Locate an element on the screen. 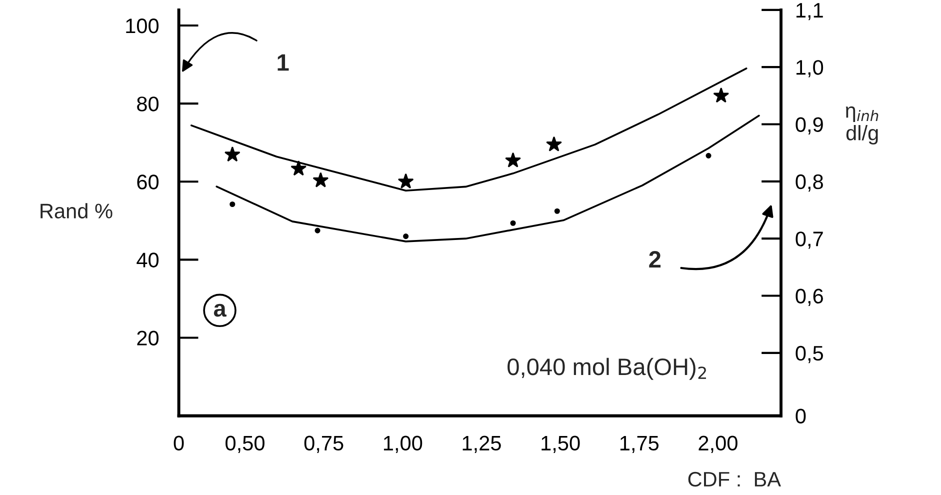 The height and width of the screenshot is (495, 941). x-tick-label: 1,50 is located at coordinates (561, 445).